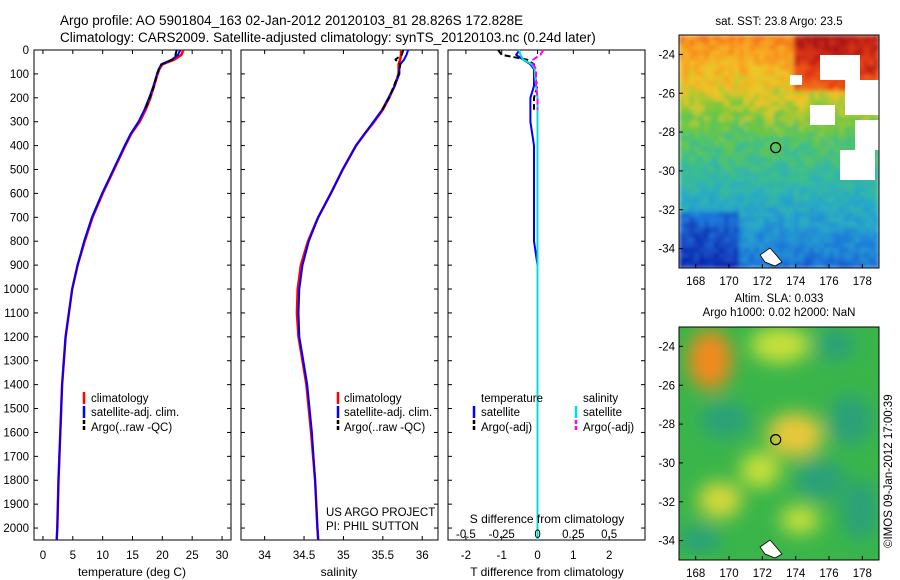  I want to click on sla-anomaly, so click(700, 540).